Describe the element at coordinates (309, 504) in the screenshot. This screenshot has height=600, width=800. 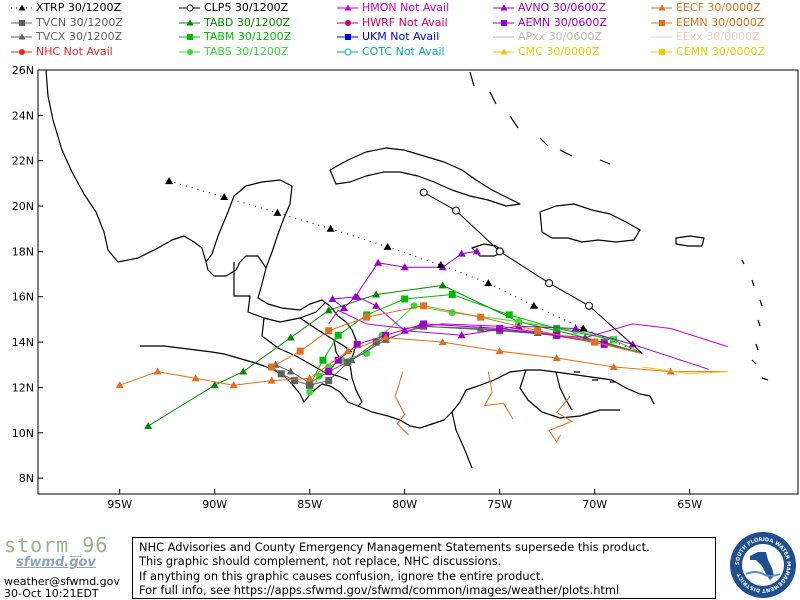
I see `lon-label: 85W` at that location.